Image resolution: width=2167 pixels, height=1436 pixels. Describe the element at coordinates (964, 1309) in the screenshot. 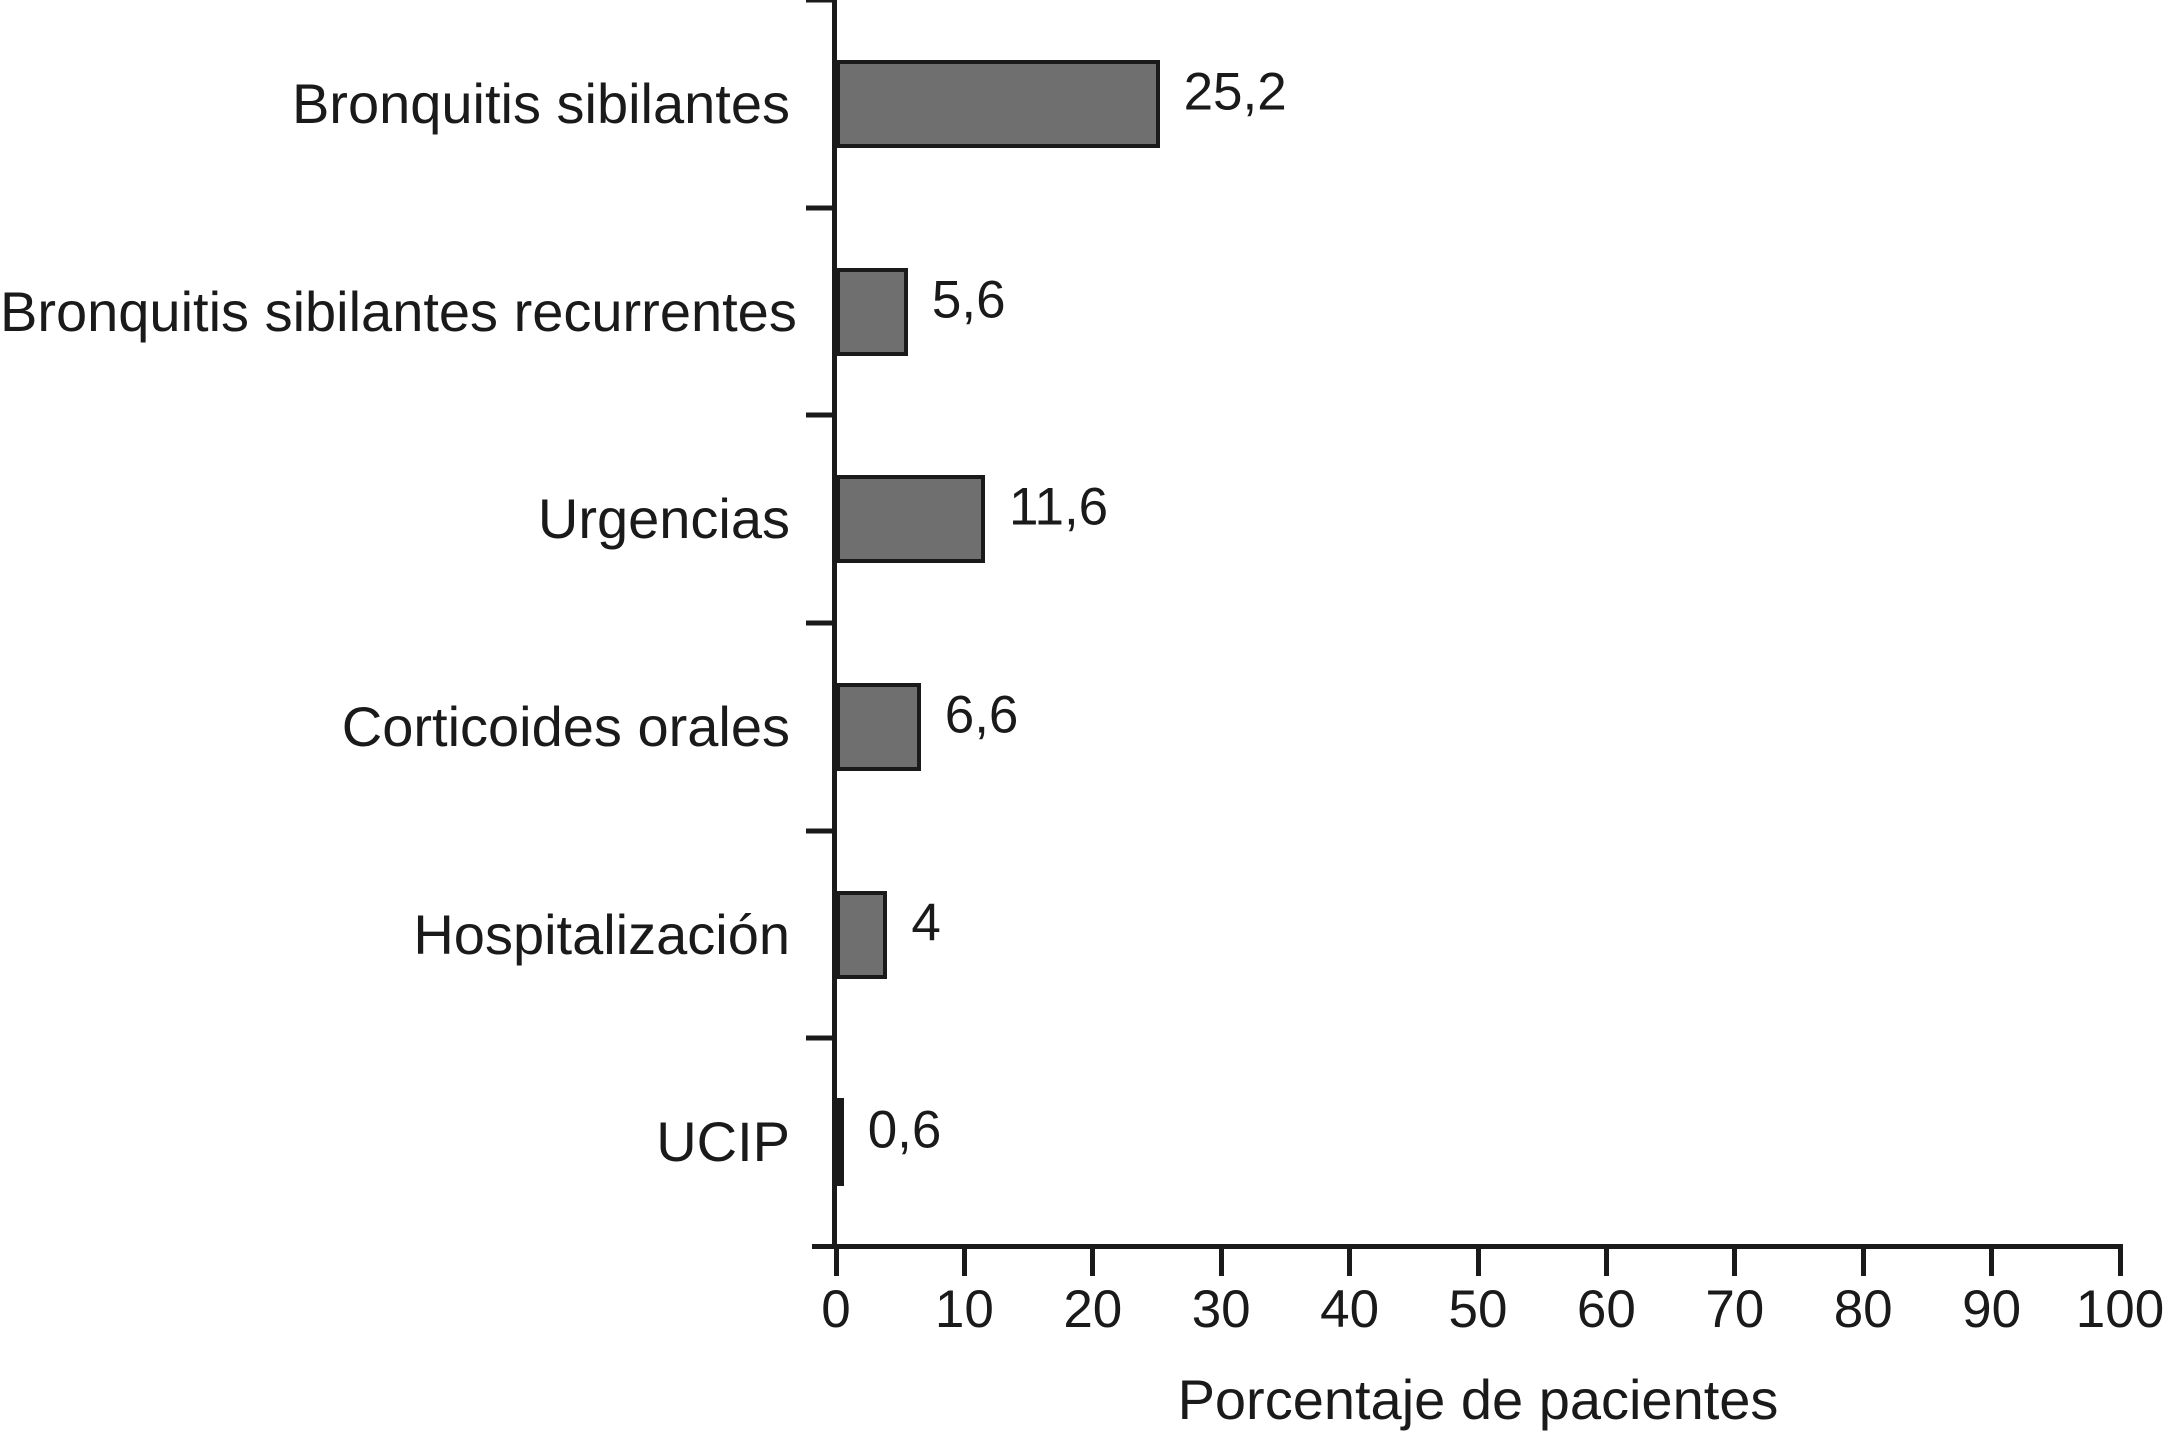

I see `x-tick-label: 10` at that location.